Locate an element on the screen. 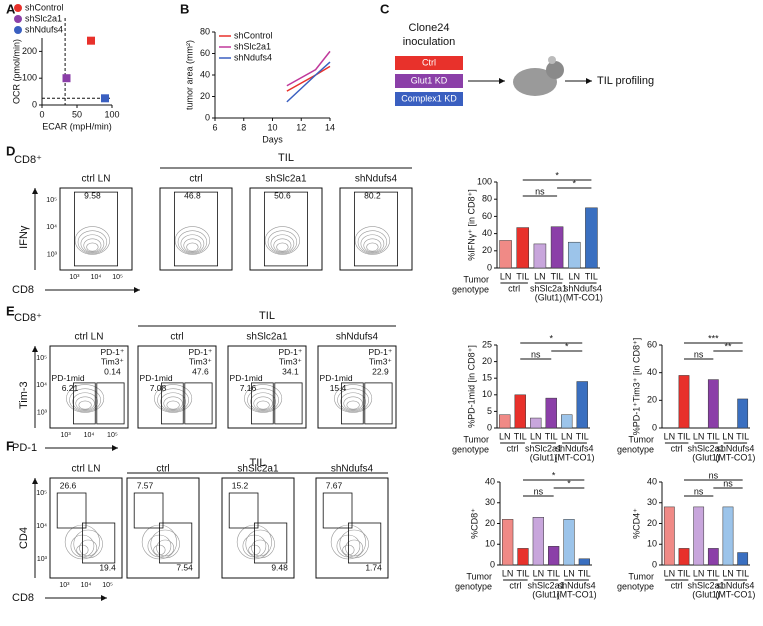 The image size is (763, 626). significance-label: *** is located at coordinates (713, 338).